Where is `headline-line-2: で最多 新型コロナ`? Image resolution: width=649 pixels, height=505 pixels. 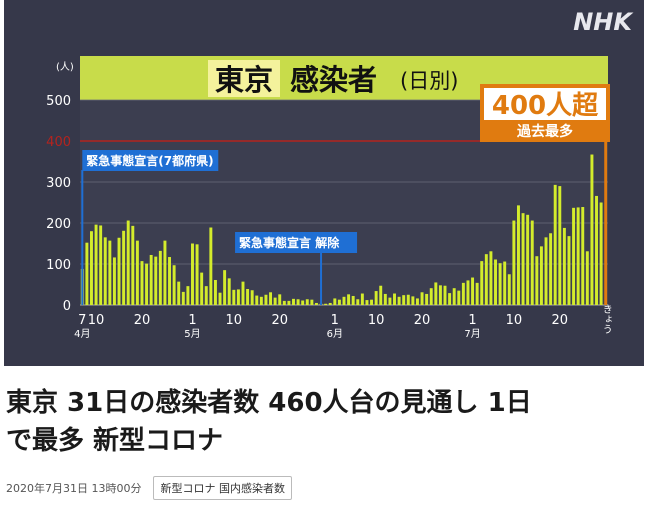
headline-line-2: で最多 新型コロナ is located at coordinates (115, 441).